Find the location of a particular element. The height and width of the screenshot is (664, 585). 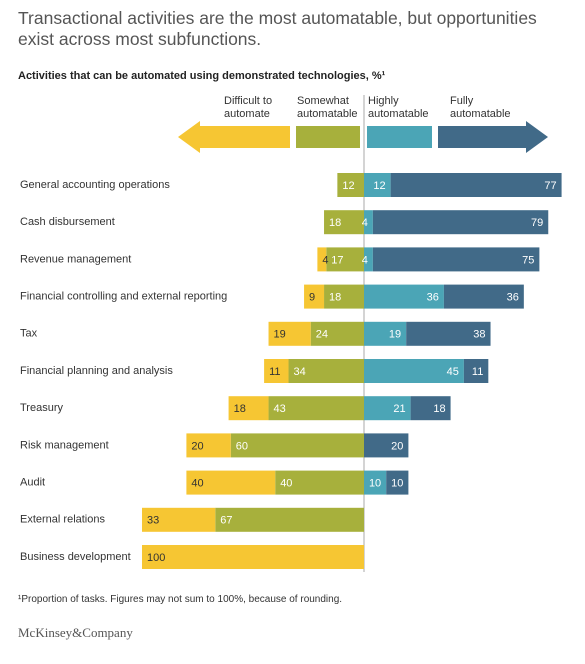

category-label: Audit is located at coordinates (32, 483).